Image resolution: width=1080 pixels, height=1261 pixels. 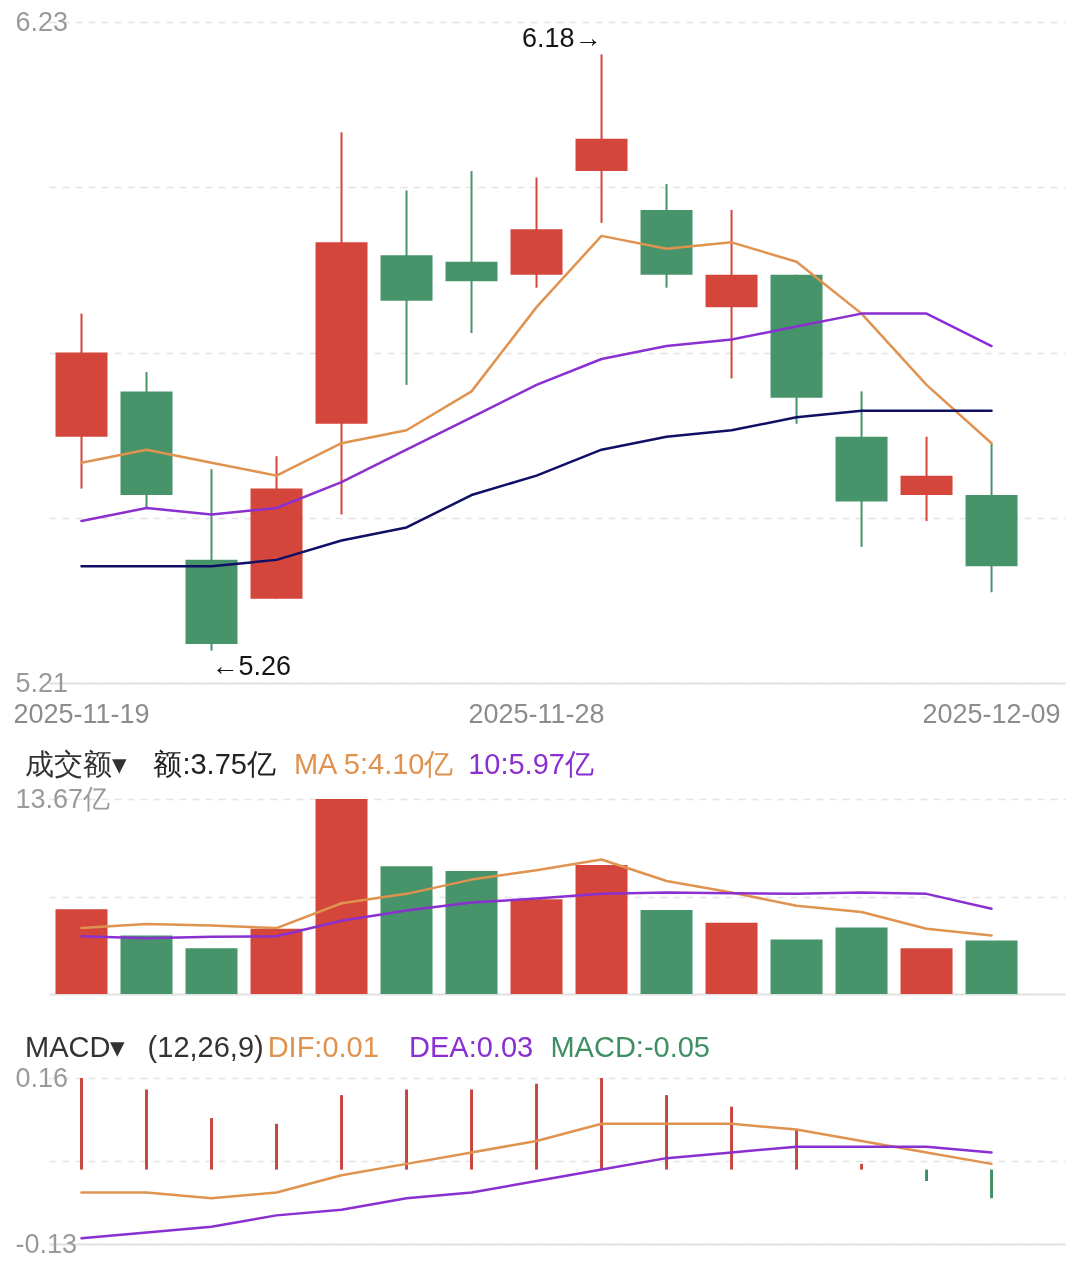 What do you see at coordinates (76, 764) in the screenshot?
I see `chart-title: 成交额▾` at bounding box center [76, 764].